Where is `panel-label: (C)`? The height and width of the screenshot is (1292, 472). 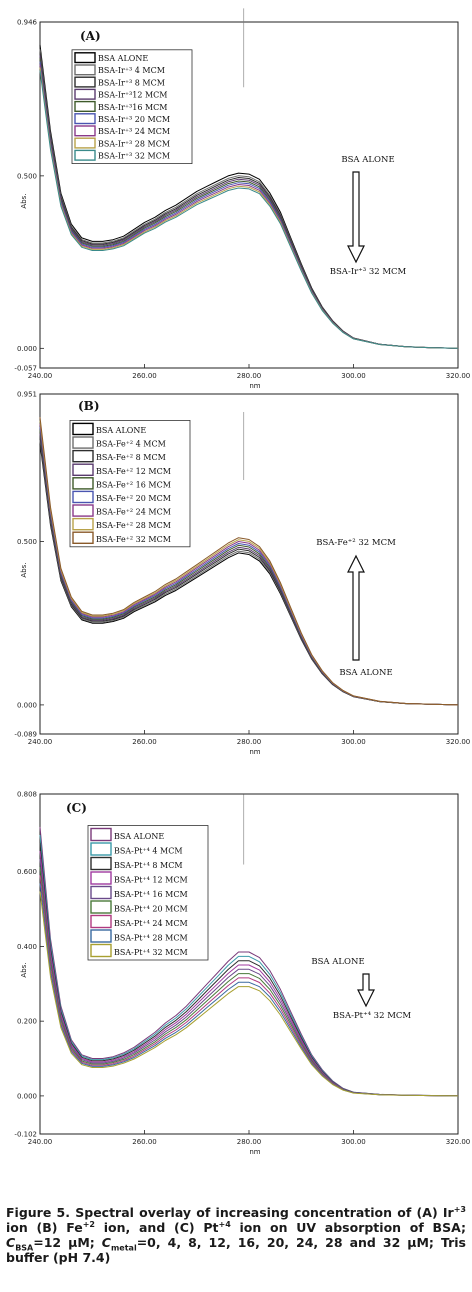 panel-label: (C) is located at coordinates (76, 808).